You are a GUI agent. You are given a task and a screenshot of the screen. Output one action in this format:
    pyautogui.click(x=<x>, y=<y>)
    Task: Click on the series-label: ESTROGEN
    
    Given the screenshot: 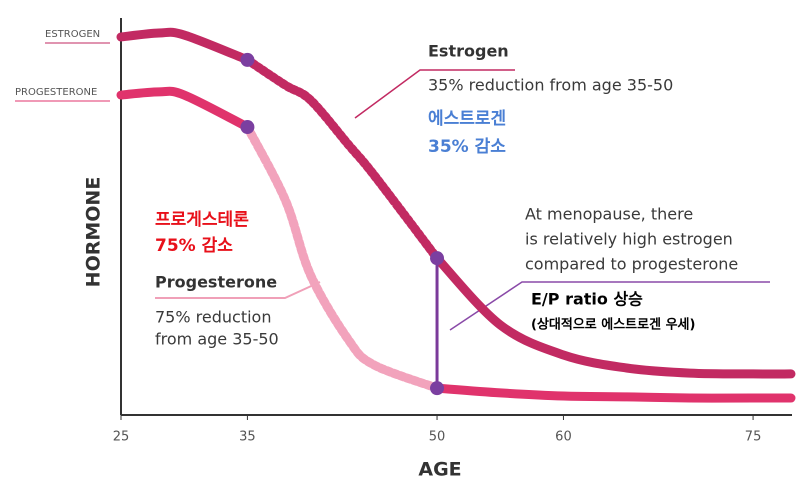 What is the action you would take?
    pyautogui.click(x=72, y=34)
    